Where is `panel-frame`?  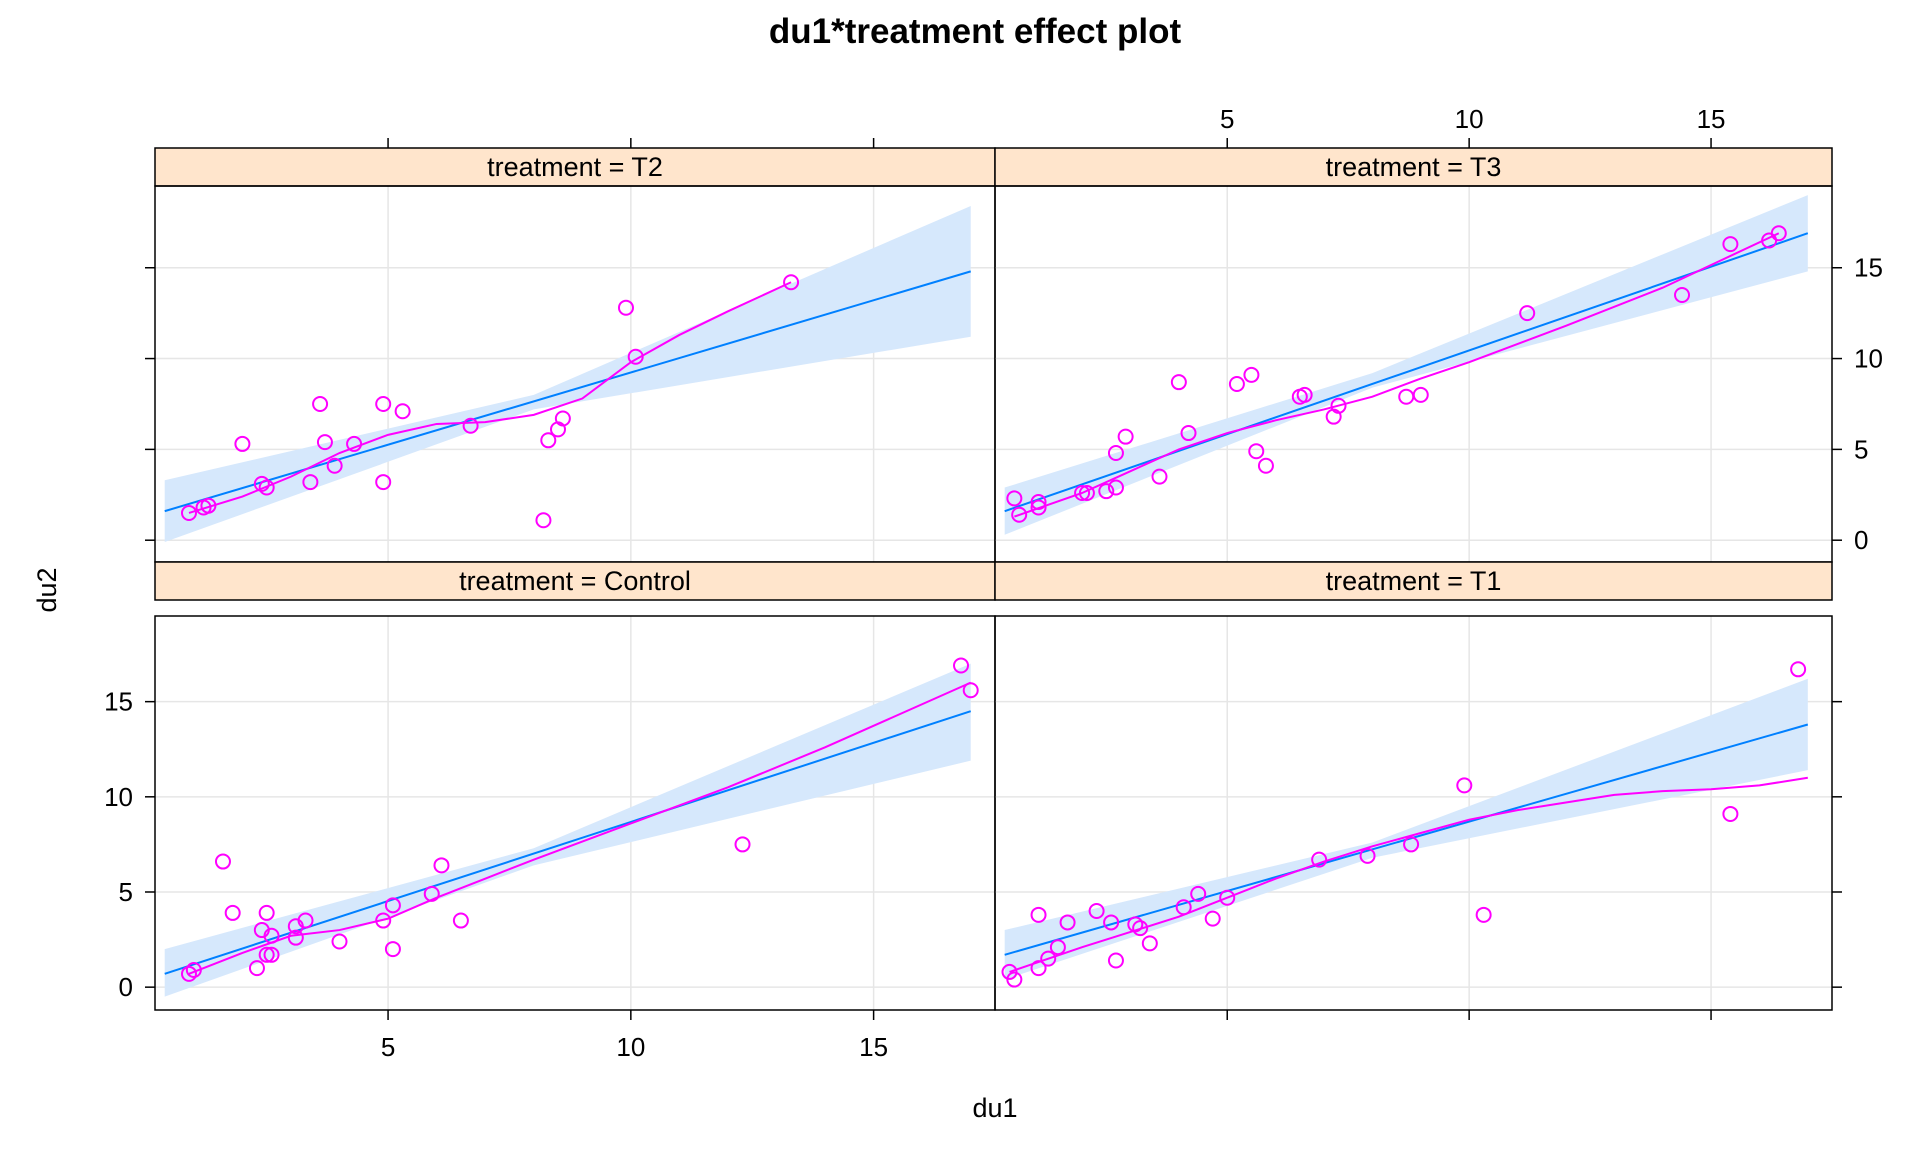 panel-frame is located at coordinates (575, 374).